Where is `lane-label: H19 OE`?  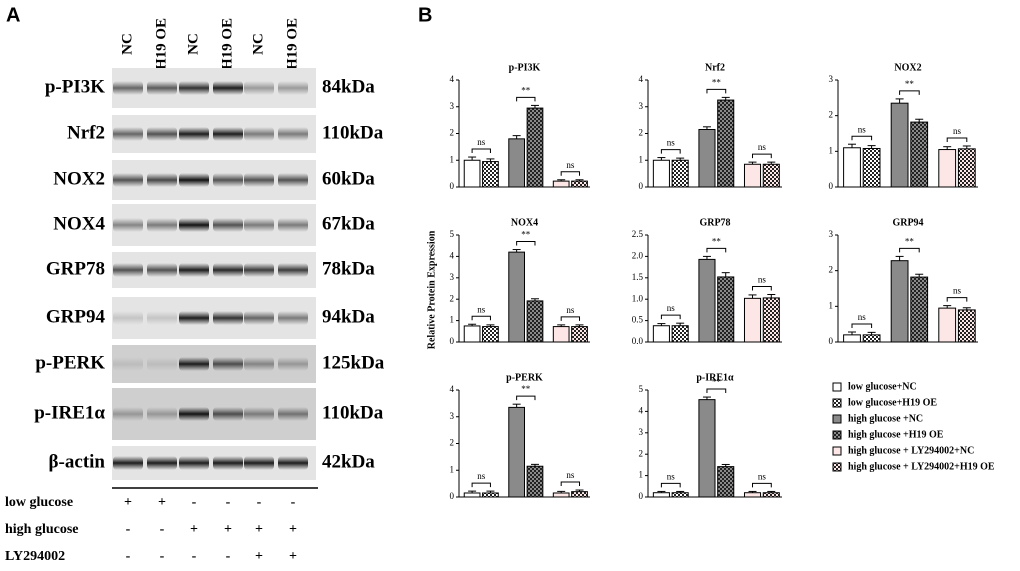
lane-label: H19 OE is located at coordinates (161, 44).